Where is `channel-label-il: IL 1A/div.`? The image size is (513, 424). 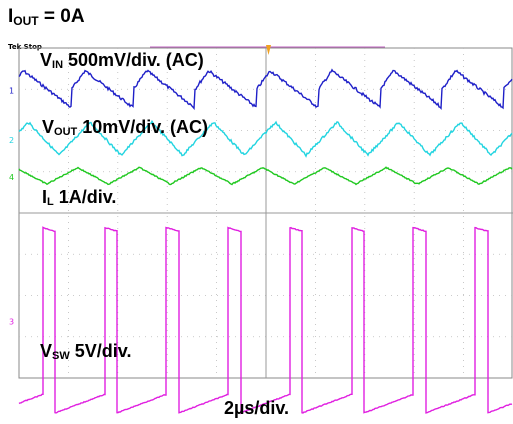
channel-label-il: IL 1A/div. is located at coordinates (79, 197).